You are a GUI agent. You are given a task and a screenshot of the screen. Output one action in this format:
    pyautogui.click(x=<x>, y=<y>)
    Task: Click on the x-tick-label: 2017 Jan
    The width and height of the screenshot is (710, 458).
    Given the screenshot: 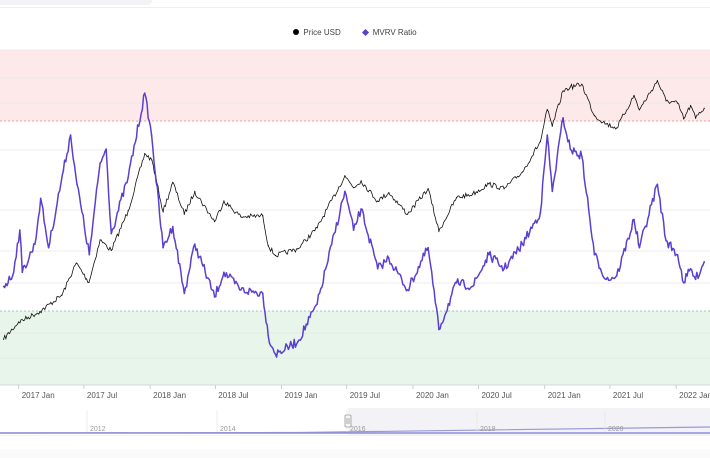 What is the action you would take?
    pyautogui.click(x=38, y=395)
    